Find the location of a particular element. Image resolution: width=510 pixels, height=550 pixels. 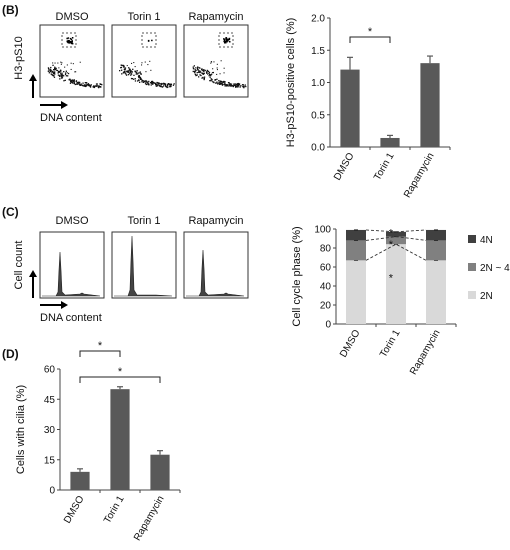

y-tick-label: 0 is located at coordinates (52, 491).